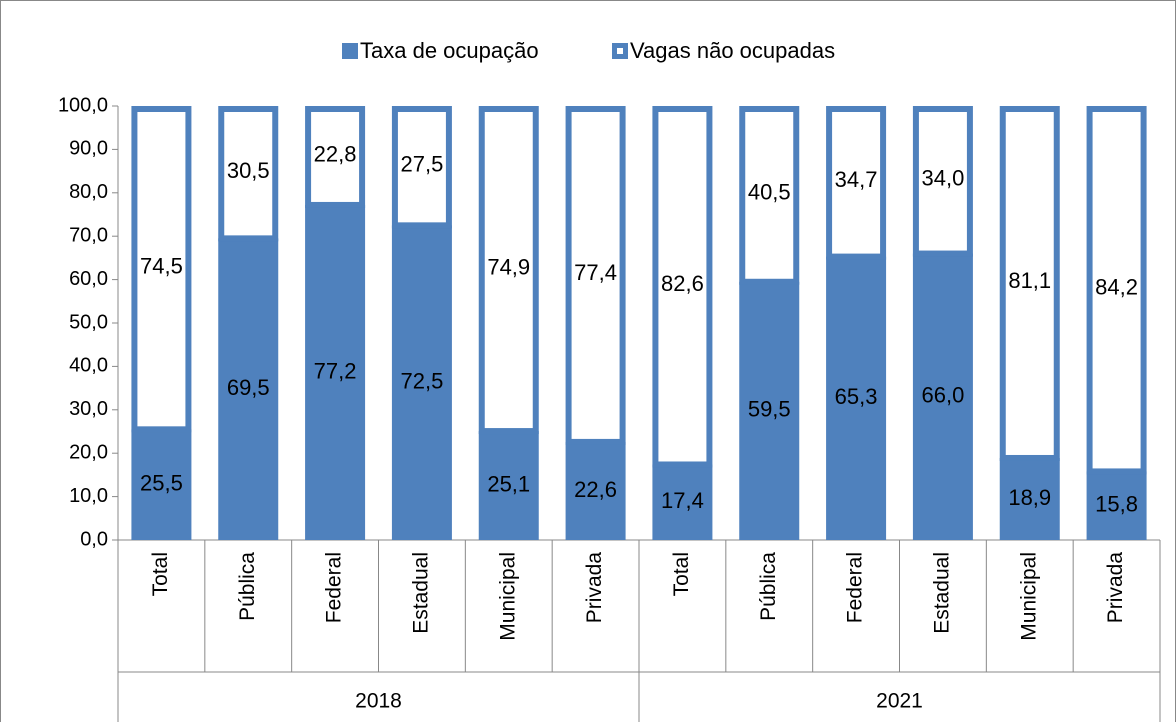 The image size is (1176, 722). Describe the element at coordinates (88, 322) in the screenshot. I see `y-tick-label: 50,0` at that location.